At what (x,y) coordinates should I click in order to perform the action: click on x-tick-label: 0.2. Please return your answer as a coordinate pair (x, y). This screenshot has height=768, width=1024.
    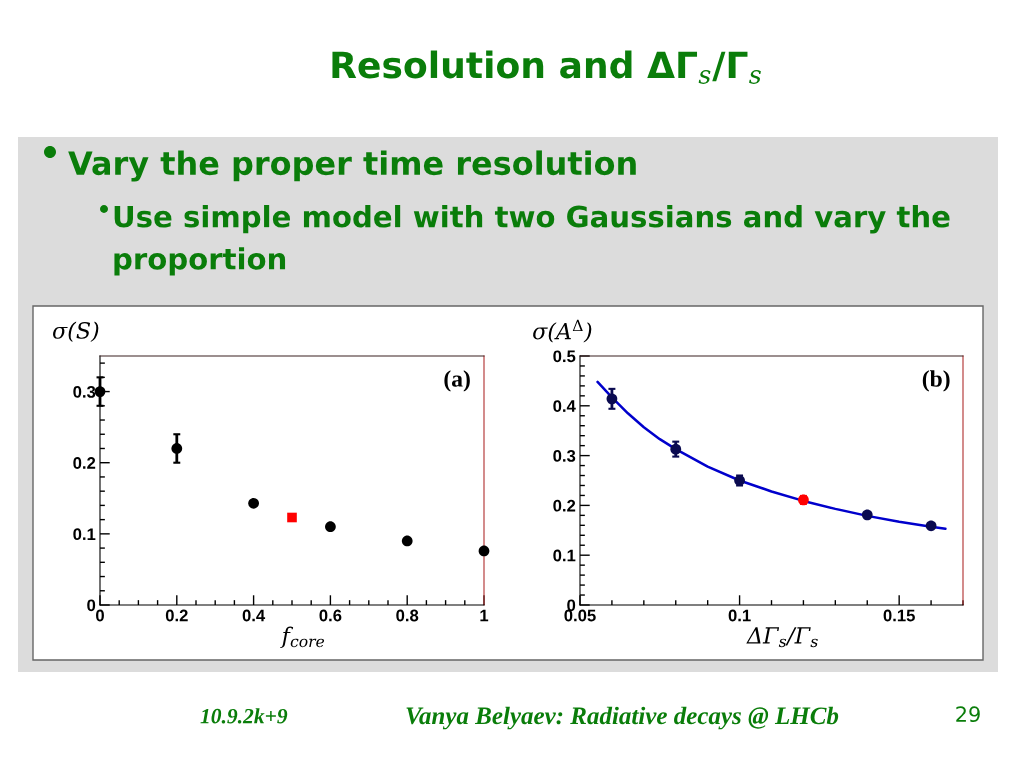
    Looking at the image, I should click on (176, 615).